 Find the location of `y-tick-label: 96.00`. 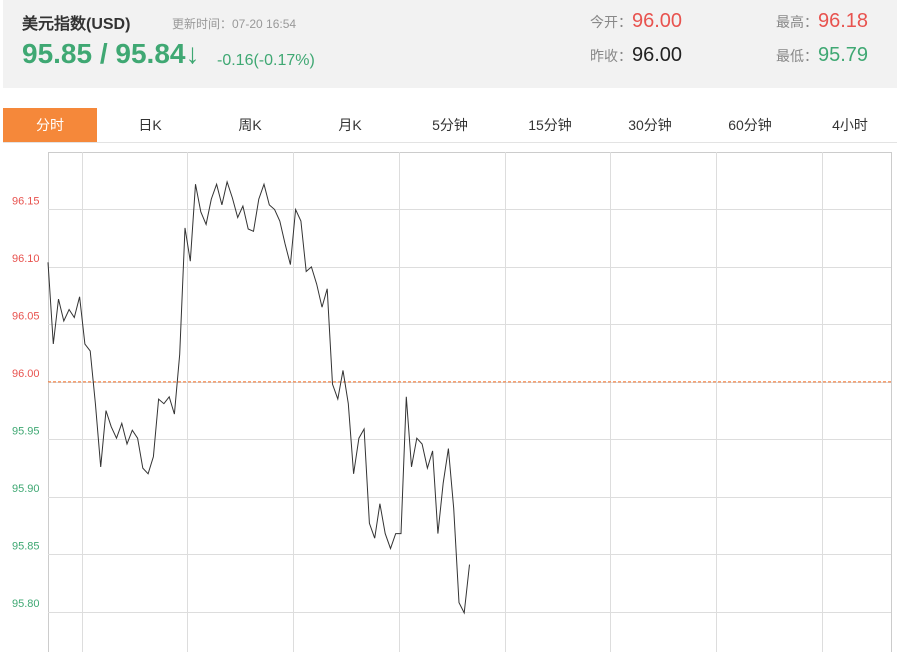

y-tick-label: 96.00 is located at coordinates (26, 374).